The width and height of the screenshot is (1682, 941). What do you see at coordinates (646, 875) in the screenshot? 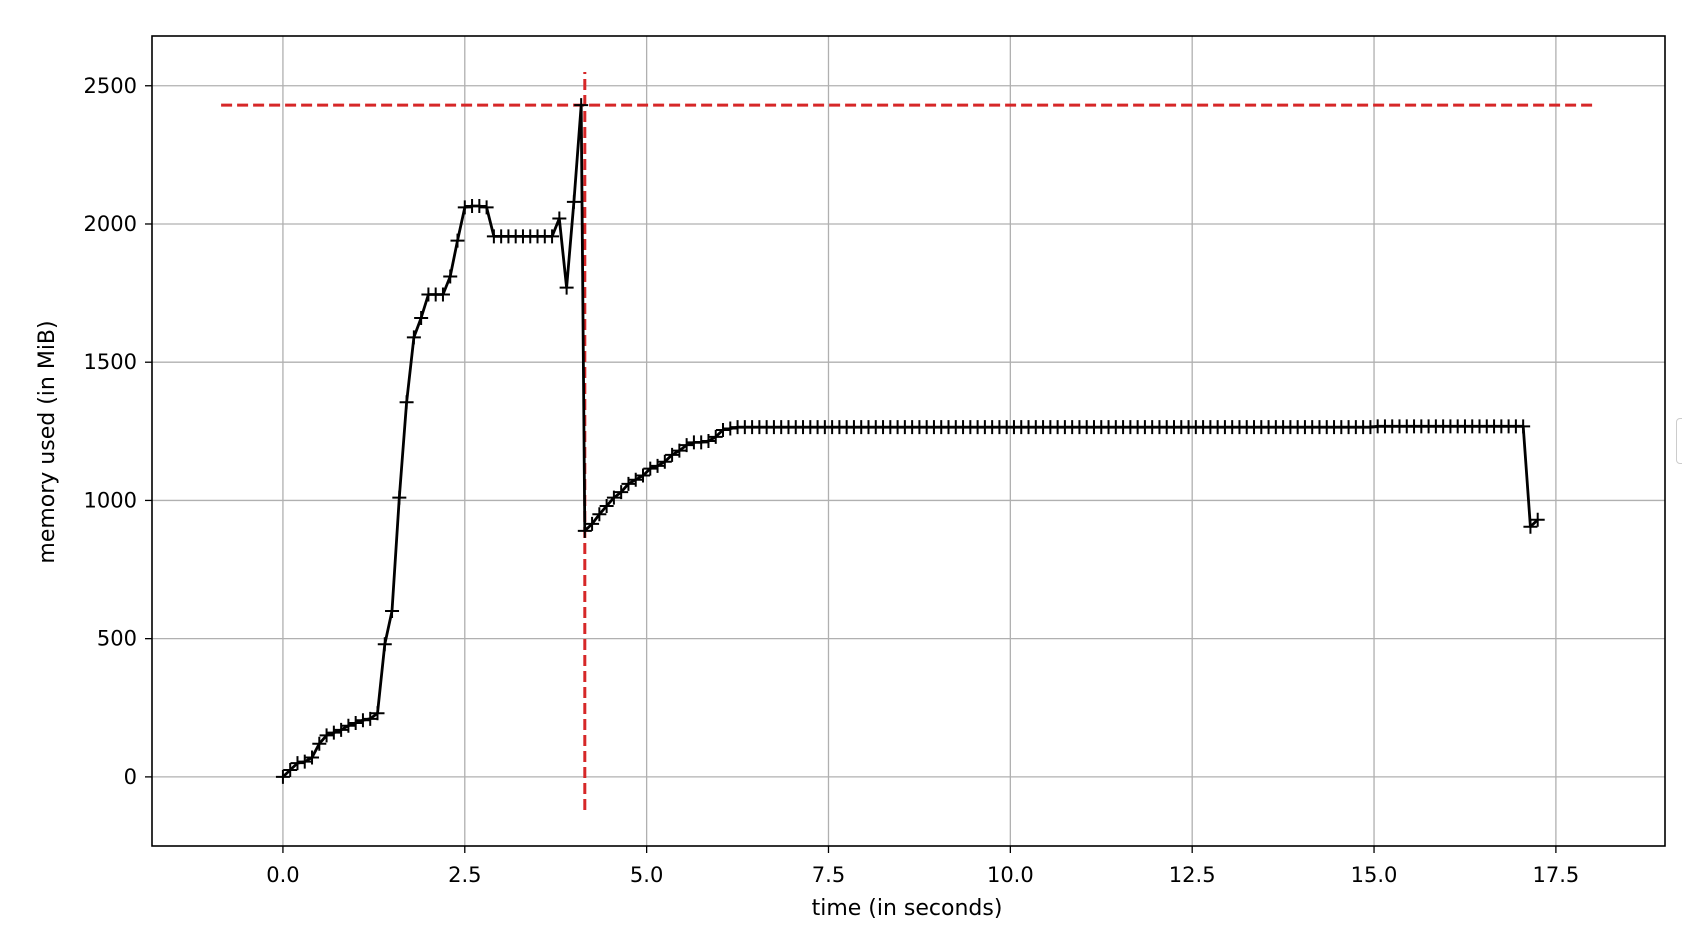
I see `x-tick-label: 5.0` at bounding box center [646, 875].